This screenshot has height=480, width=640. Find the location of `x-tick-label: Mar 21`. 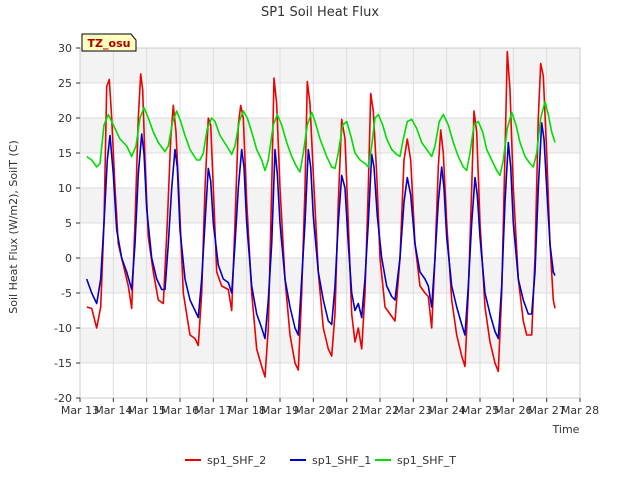

x-tick-label: Mar 21 is located at coordinates (347, 410).